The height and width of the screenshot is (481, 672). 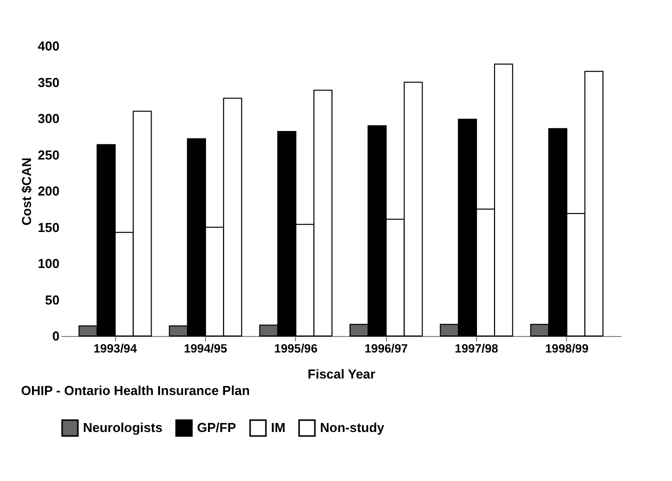 What do you see at coordinates (49, 154) in the screenshot?
I see `y-tick-label: 250` at bounding box center [49, 154].